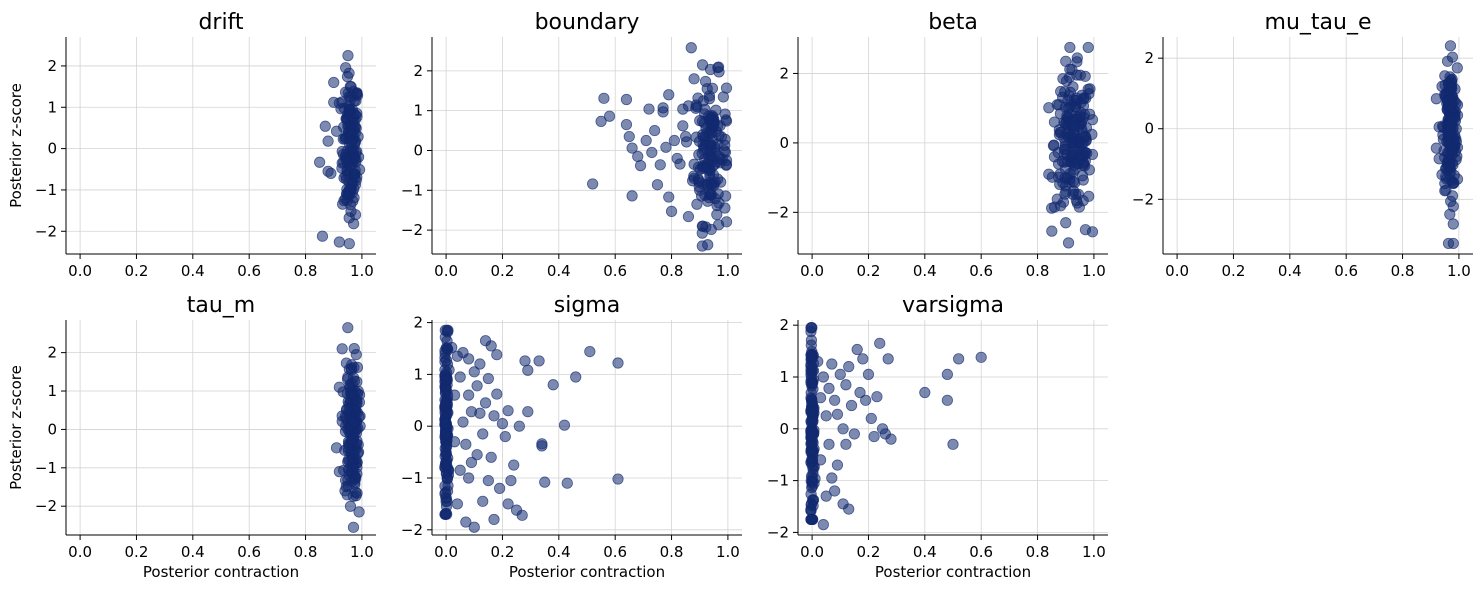 The width and height of the screenshot is (1482, 590). I want to click on panel-mu_tau_e: mu_tau_e 0.0 0.2 0.4 0.6 0.8 1.0 2 0 −2, so click(1302, 145).